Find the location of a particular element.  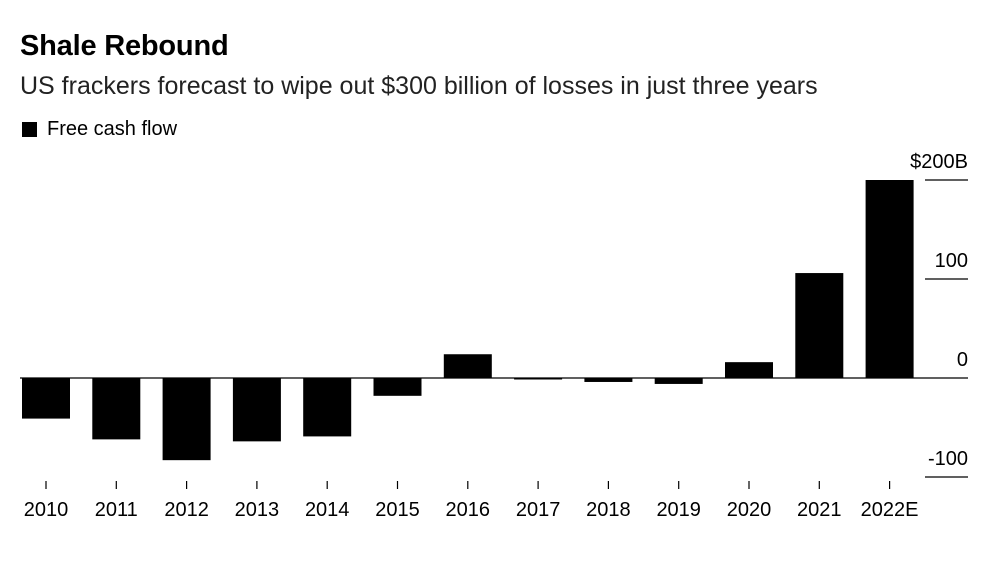

x-tick-label: 2018 is located at coordinates (608, 510).